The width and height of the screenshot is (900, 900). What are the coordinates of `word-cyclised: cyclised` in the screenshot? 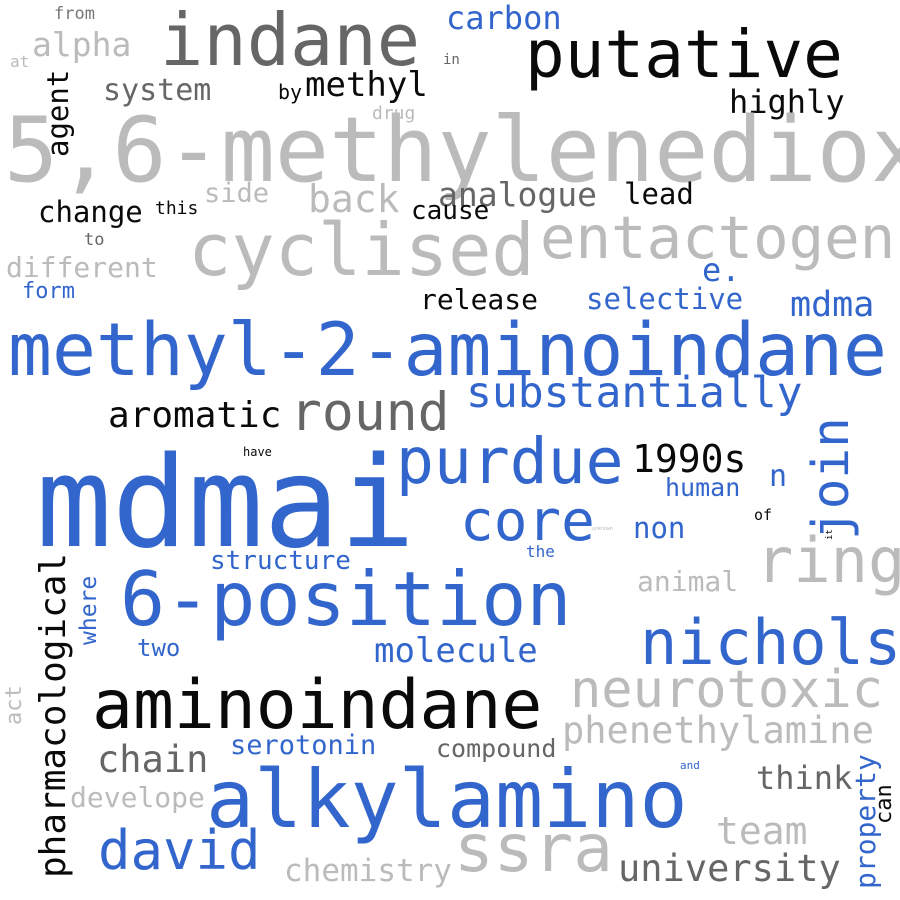 It's located at (361, 250).